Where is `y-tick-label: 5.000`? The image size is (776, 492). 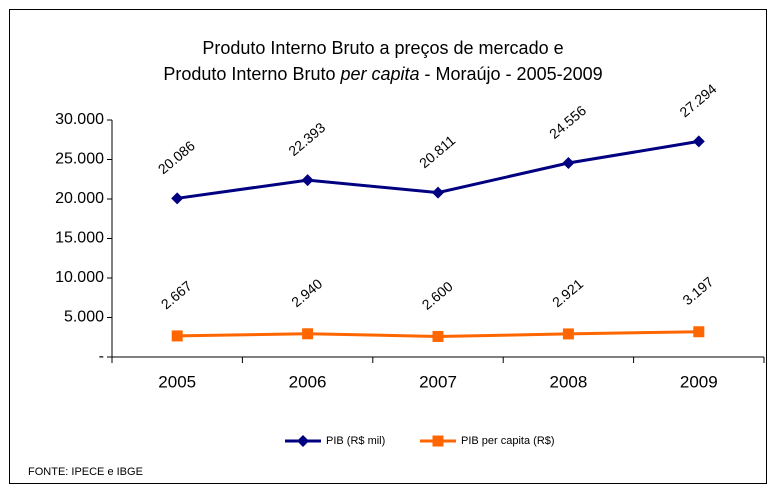 y-tick-label: 5.000 is located at coordinates (84, 317).